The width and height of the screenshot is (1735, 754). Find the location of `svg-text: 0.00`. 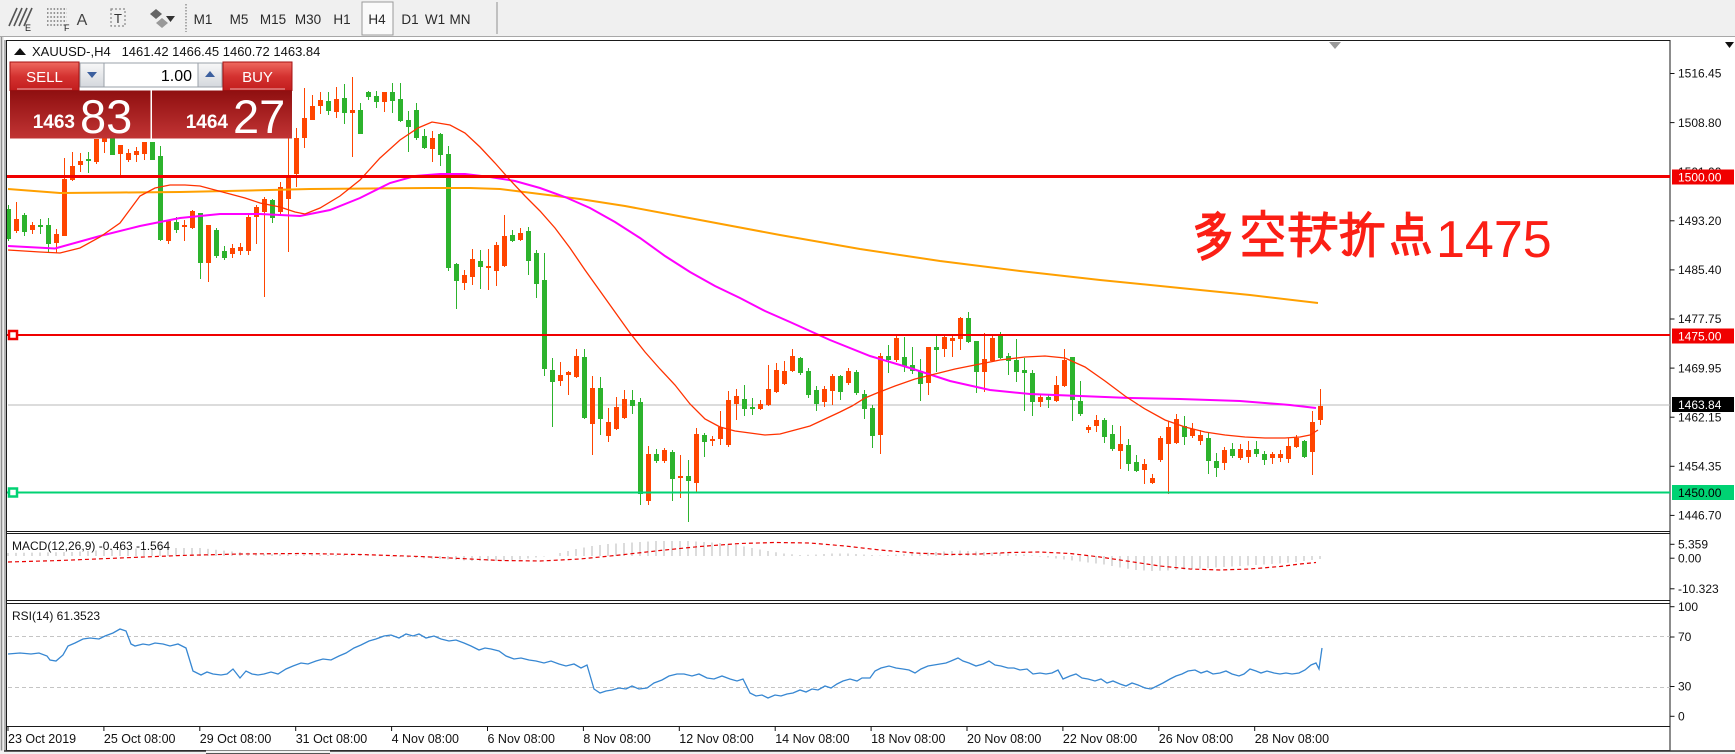

svg-text: 0.00 is located at coordinates (1690, 558).